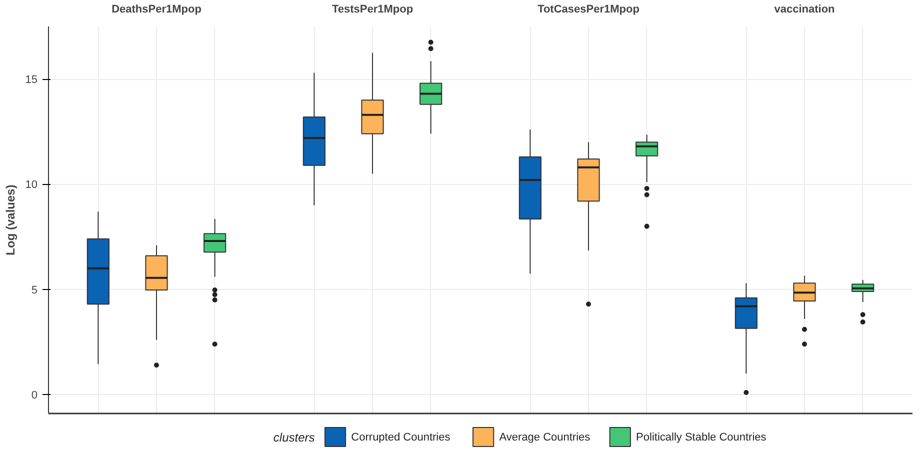  Describe the element at coordinates (589, 10) in the screenshot. I see `x-tick-label: TotCasesPer1Mpop` at that location.